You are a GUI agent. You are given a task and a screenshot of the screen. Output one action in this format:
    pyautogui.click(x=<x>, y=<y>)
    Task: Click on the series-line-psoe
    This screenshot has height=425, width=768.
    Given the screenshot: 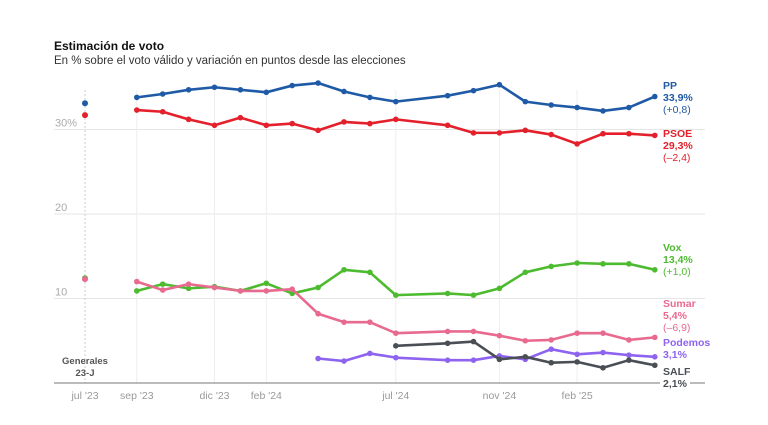 What is the action you would take?
    pyautogui.click(x=395, y=127)
    